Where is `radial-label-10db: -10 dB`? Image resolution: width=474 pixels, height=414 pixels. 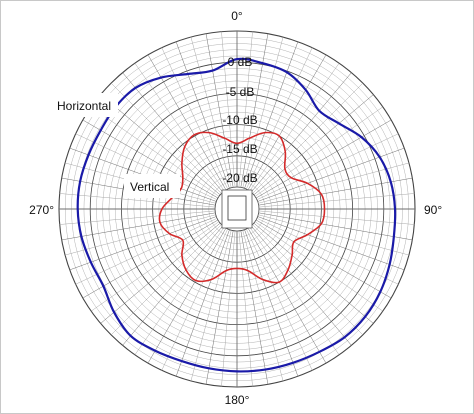 radial-label-10db: -10 dB is located at coordinates (239, 120).